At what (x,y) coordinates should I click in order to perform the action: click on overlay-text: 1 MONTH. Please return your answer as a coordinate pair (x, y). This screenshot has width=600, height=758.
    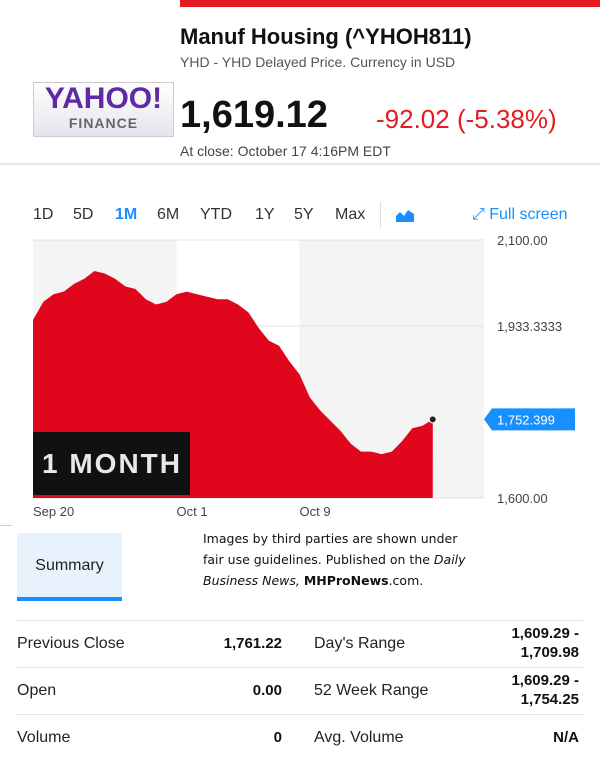
    Looking at the image, I should click on (111, 463).